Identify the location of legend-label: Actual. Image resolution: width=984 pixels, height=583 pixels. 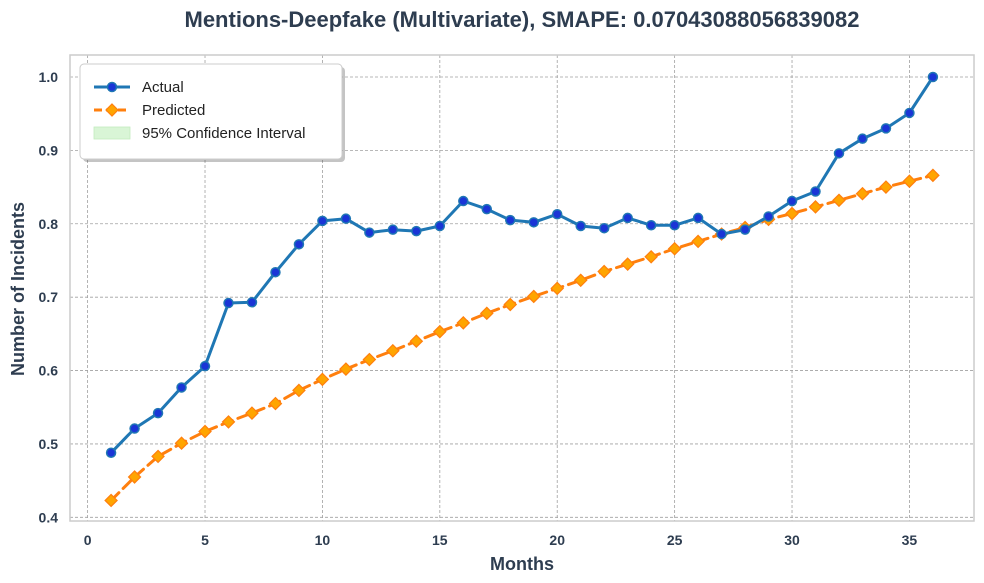
(163, 87).